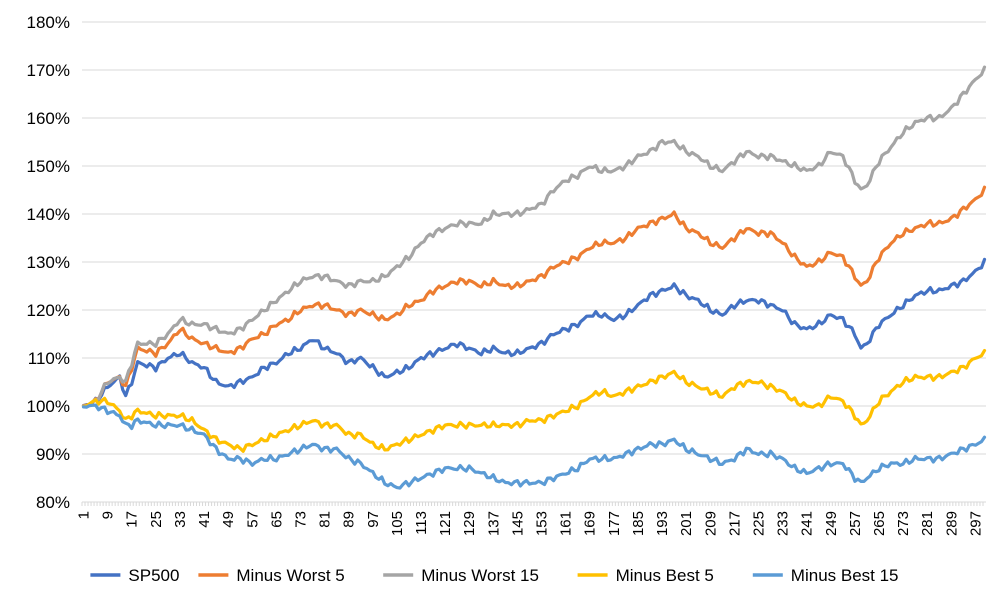 The height and width of the screenshot is (610, 1006). I want to click on x-tick-label: 81, so click(325, 519).